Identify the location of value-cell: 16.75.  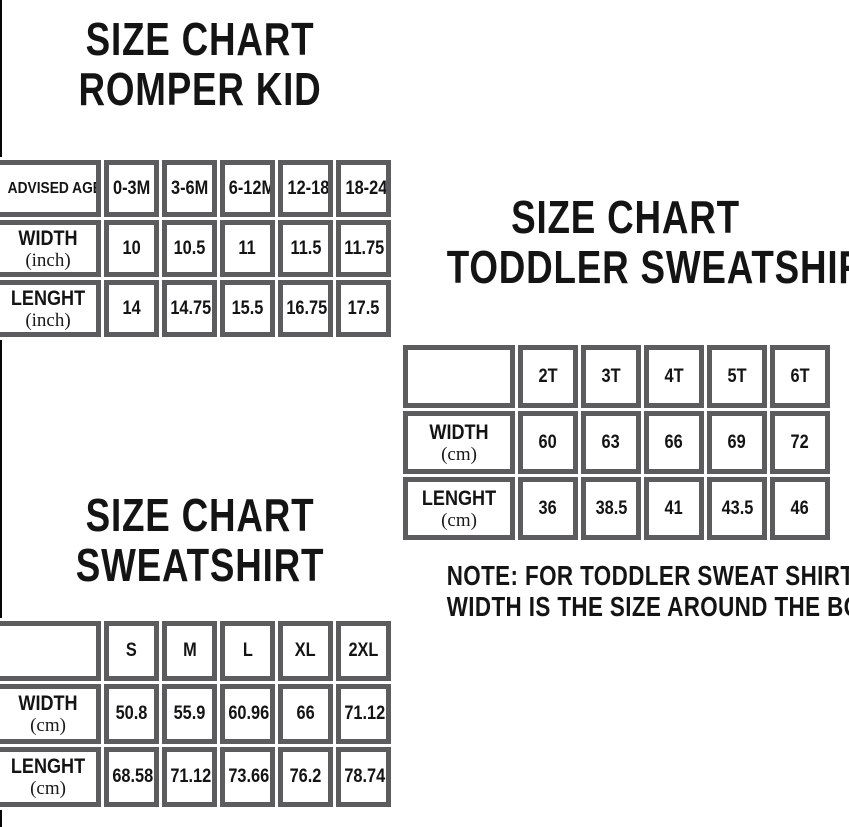
(305, 308).